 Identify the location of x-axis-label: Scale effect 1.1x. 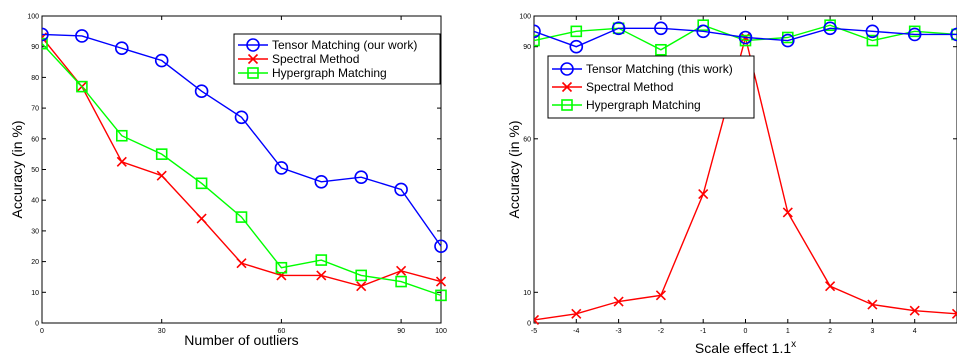
(745, 347).